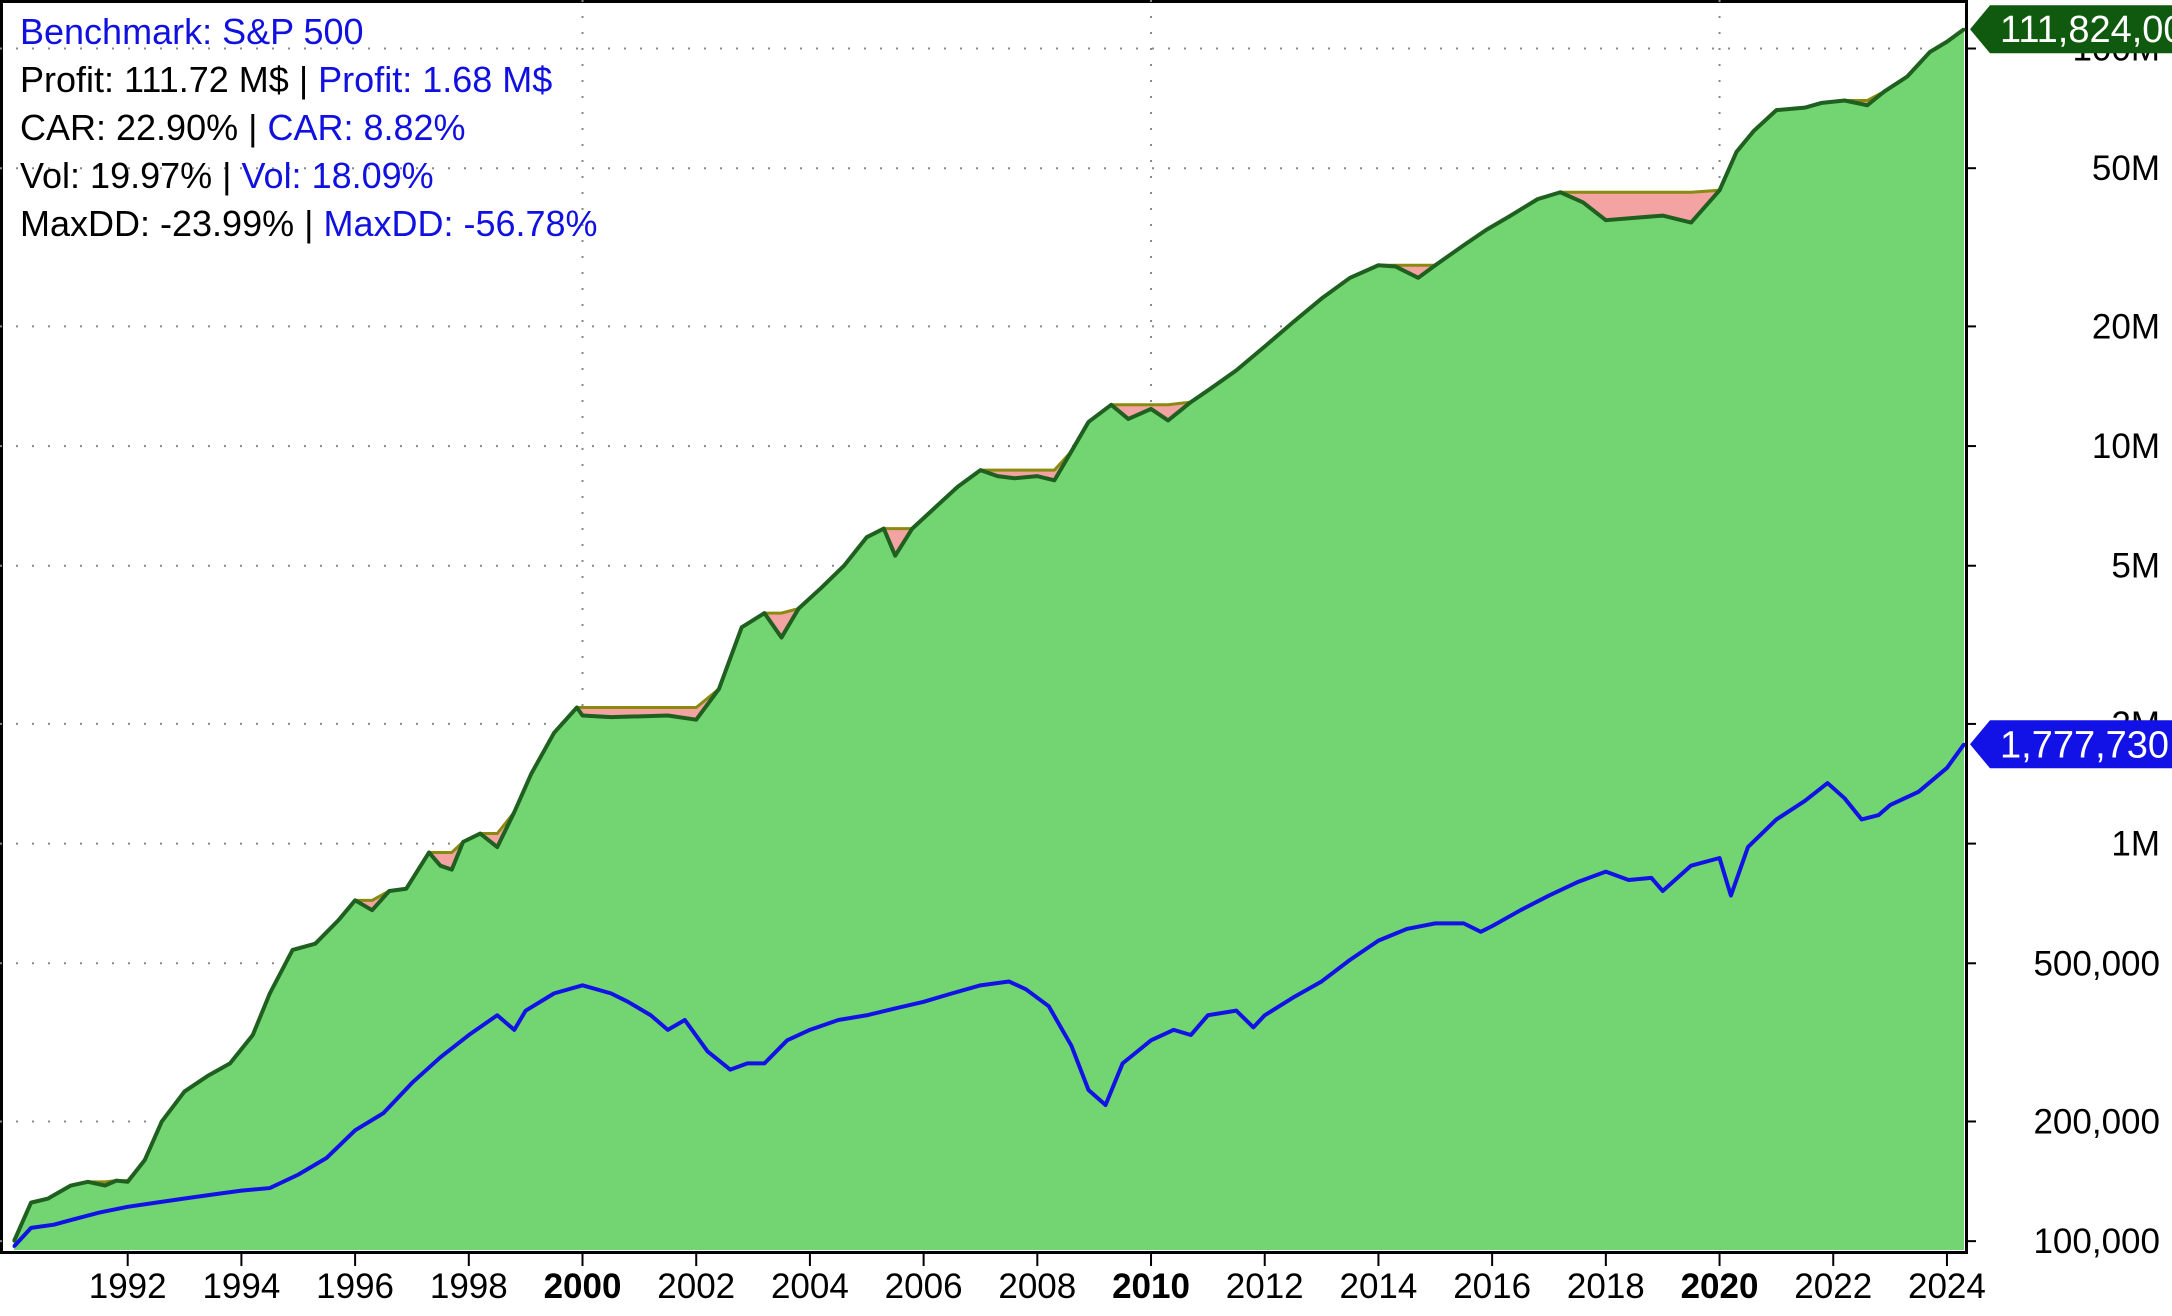  I want to click on strategy-last-value-text: 111,824,000, so click(2086, 30).